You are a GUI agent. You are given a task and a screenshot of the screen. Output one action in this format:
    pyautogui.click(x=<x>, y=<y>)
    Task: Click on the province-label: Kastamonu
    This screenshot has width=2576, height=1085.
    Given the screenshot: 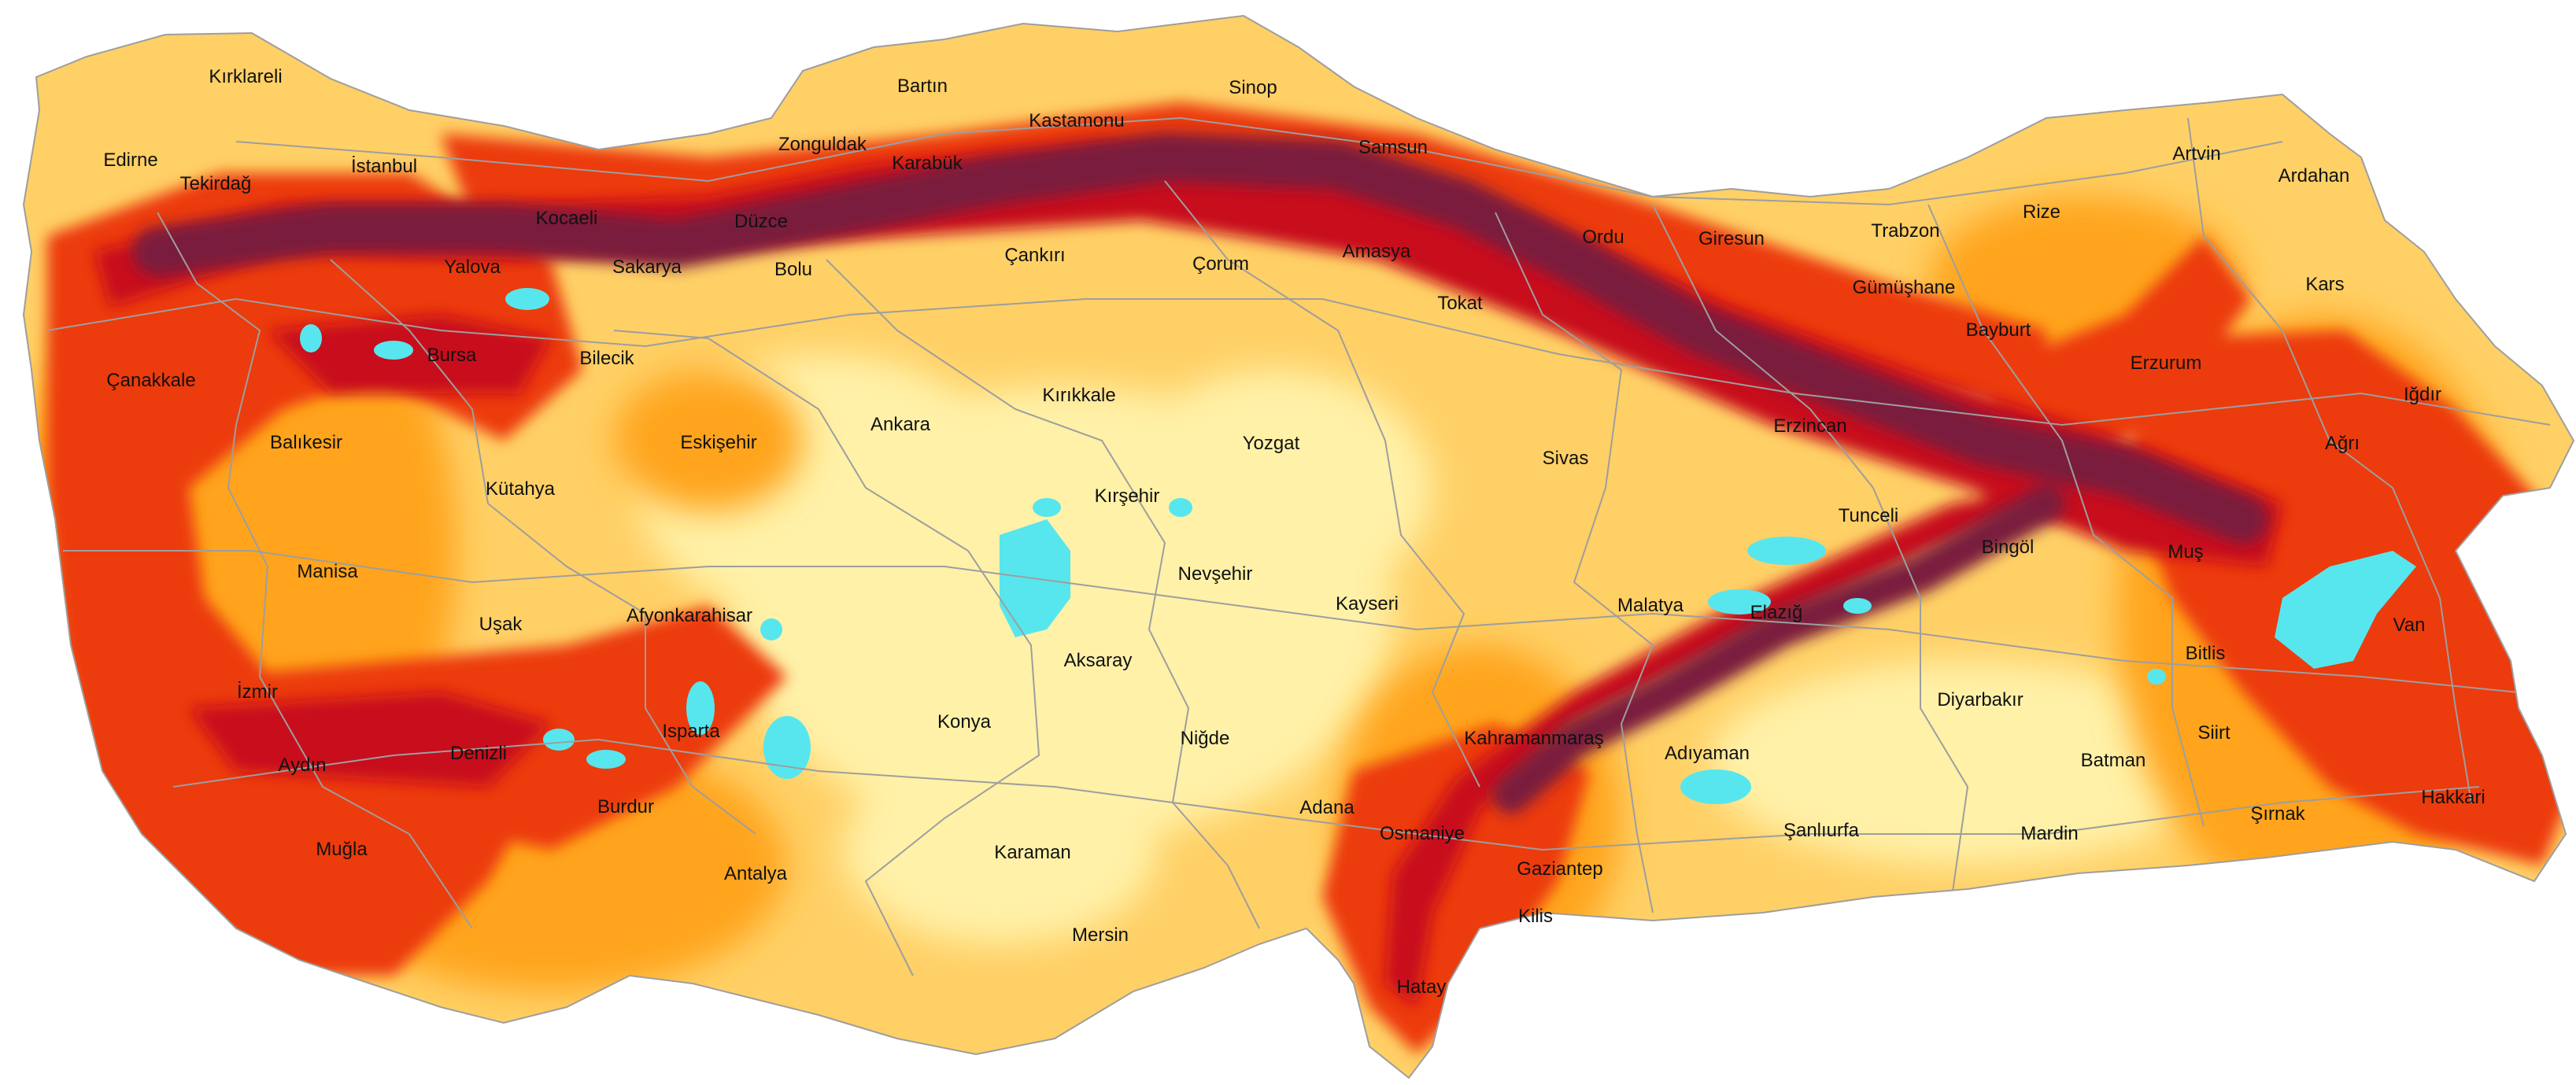 What is the action you would take?
    pyautogui.click(x=1077, y=121)
    